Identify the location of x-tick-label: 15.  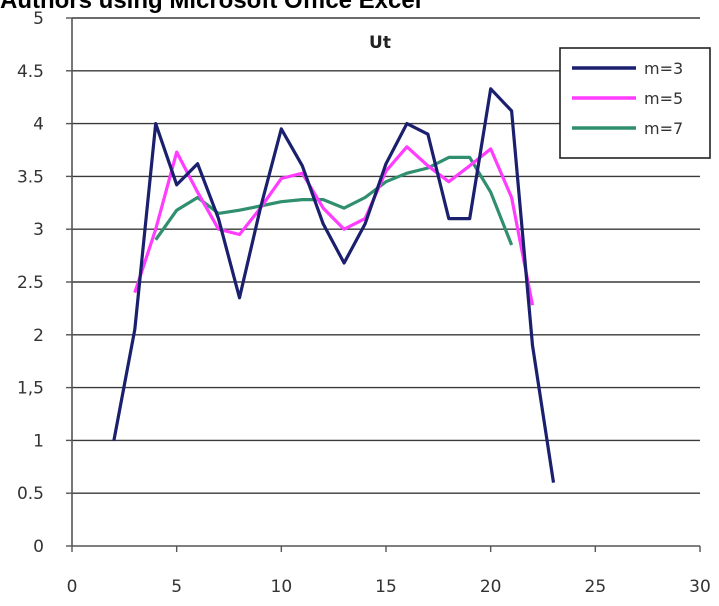
(386, 587).